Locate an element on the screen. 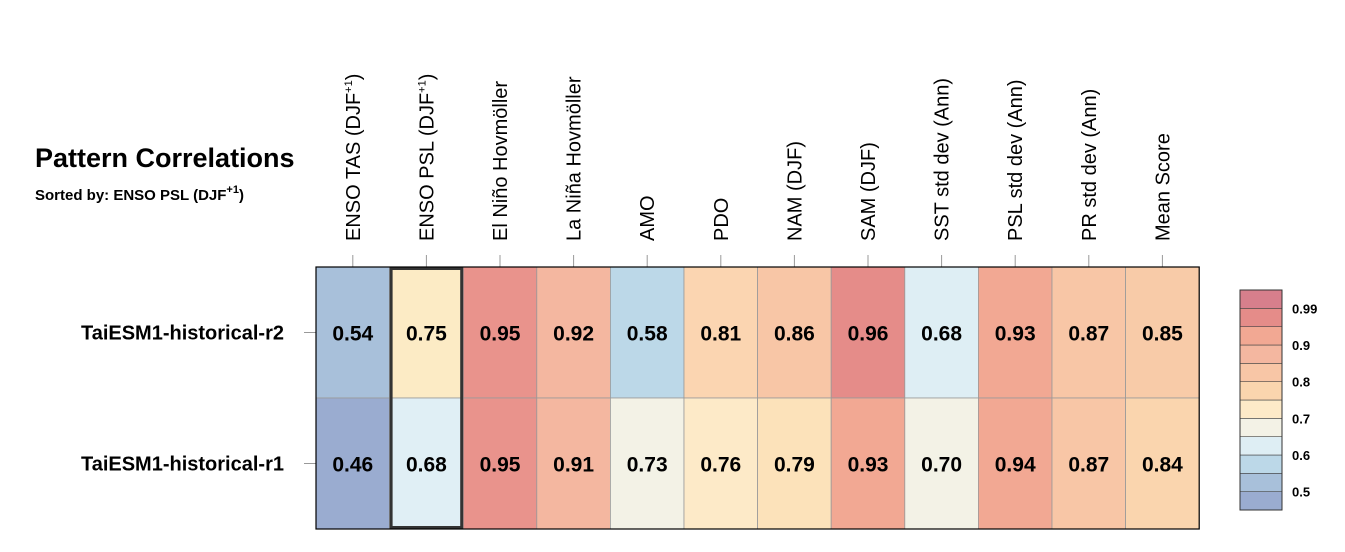  chart-title: Pattern Correlations is located at coordinates (165, 158).